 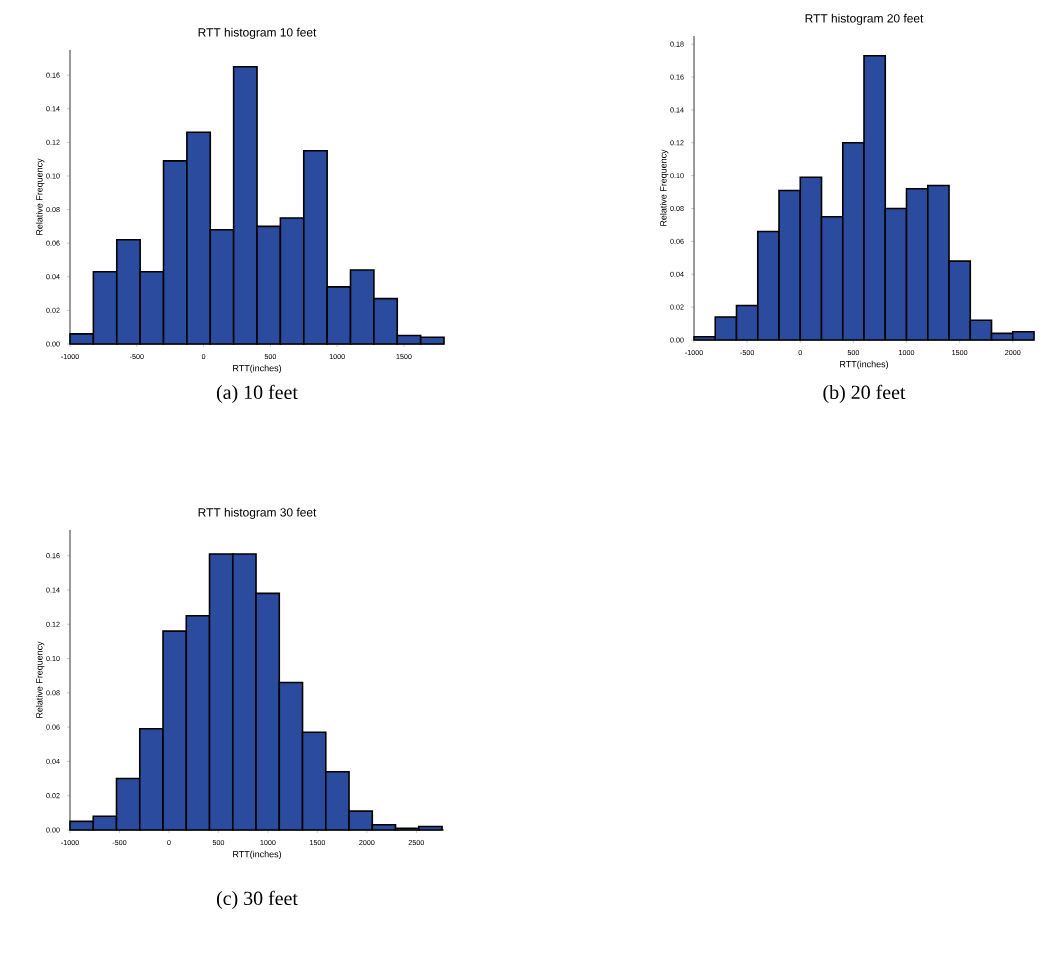 I want to click on text: (b) 20 feet, so click(x=864, y=394).